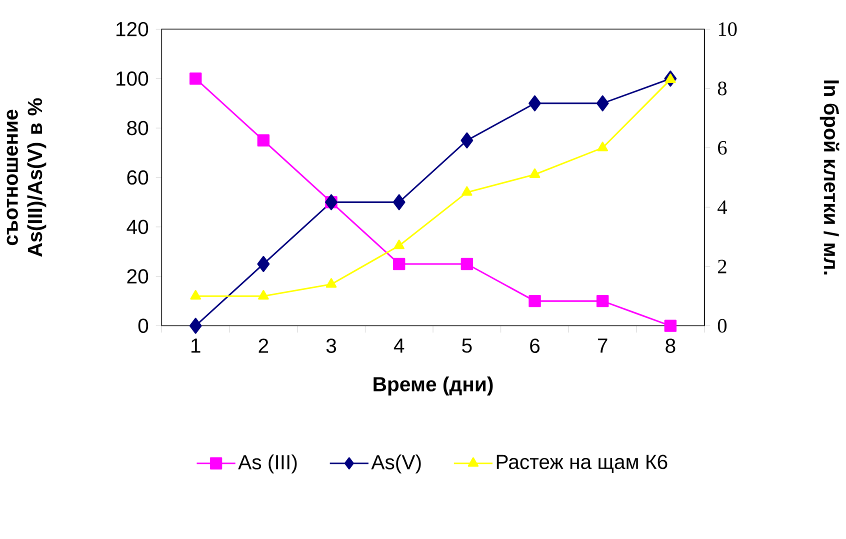 This screenshot has width=846, height=539. Describe the element at coordinates (582, 464) in the screenshot. I see `legend-label: Растеж на щам К6` at that location.